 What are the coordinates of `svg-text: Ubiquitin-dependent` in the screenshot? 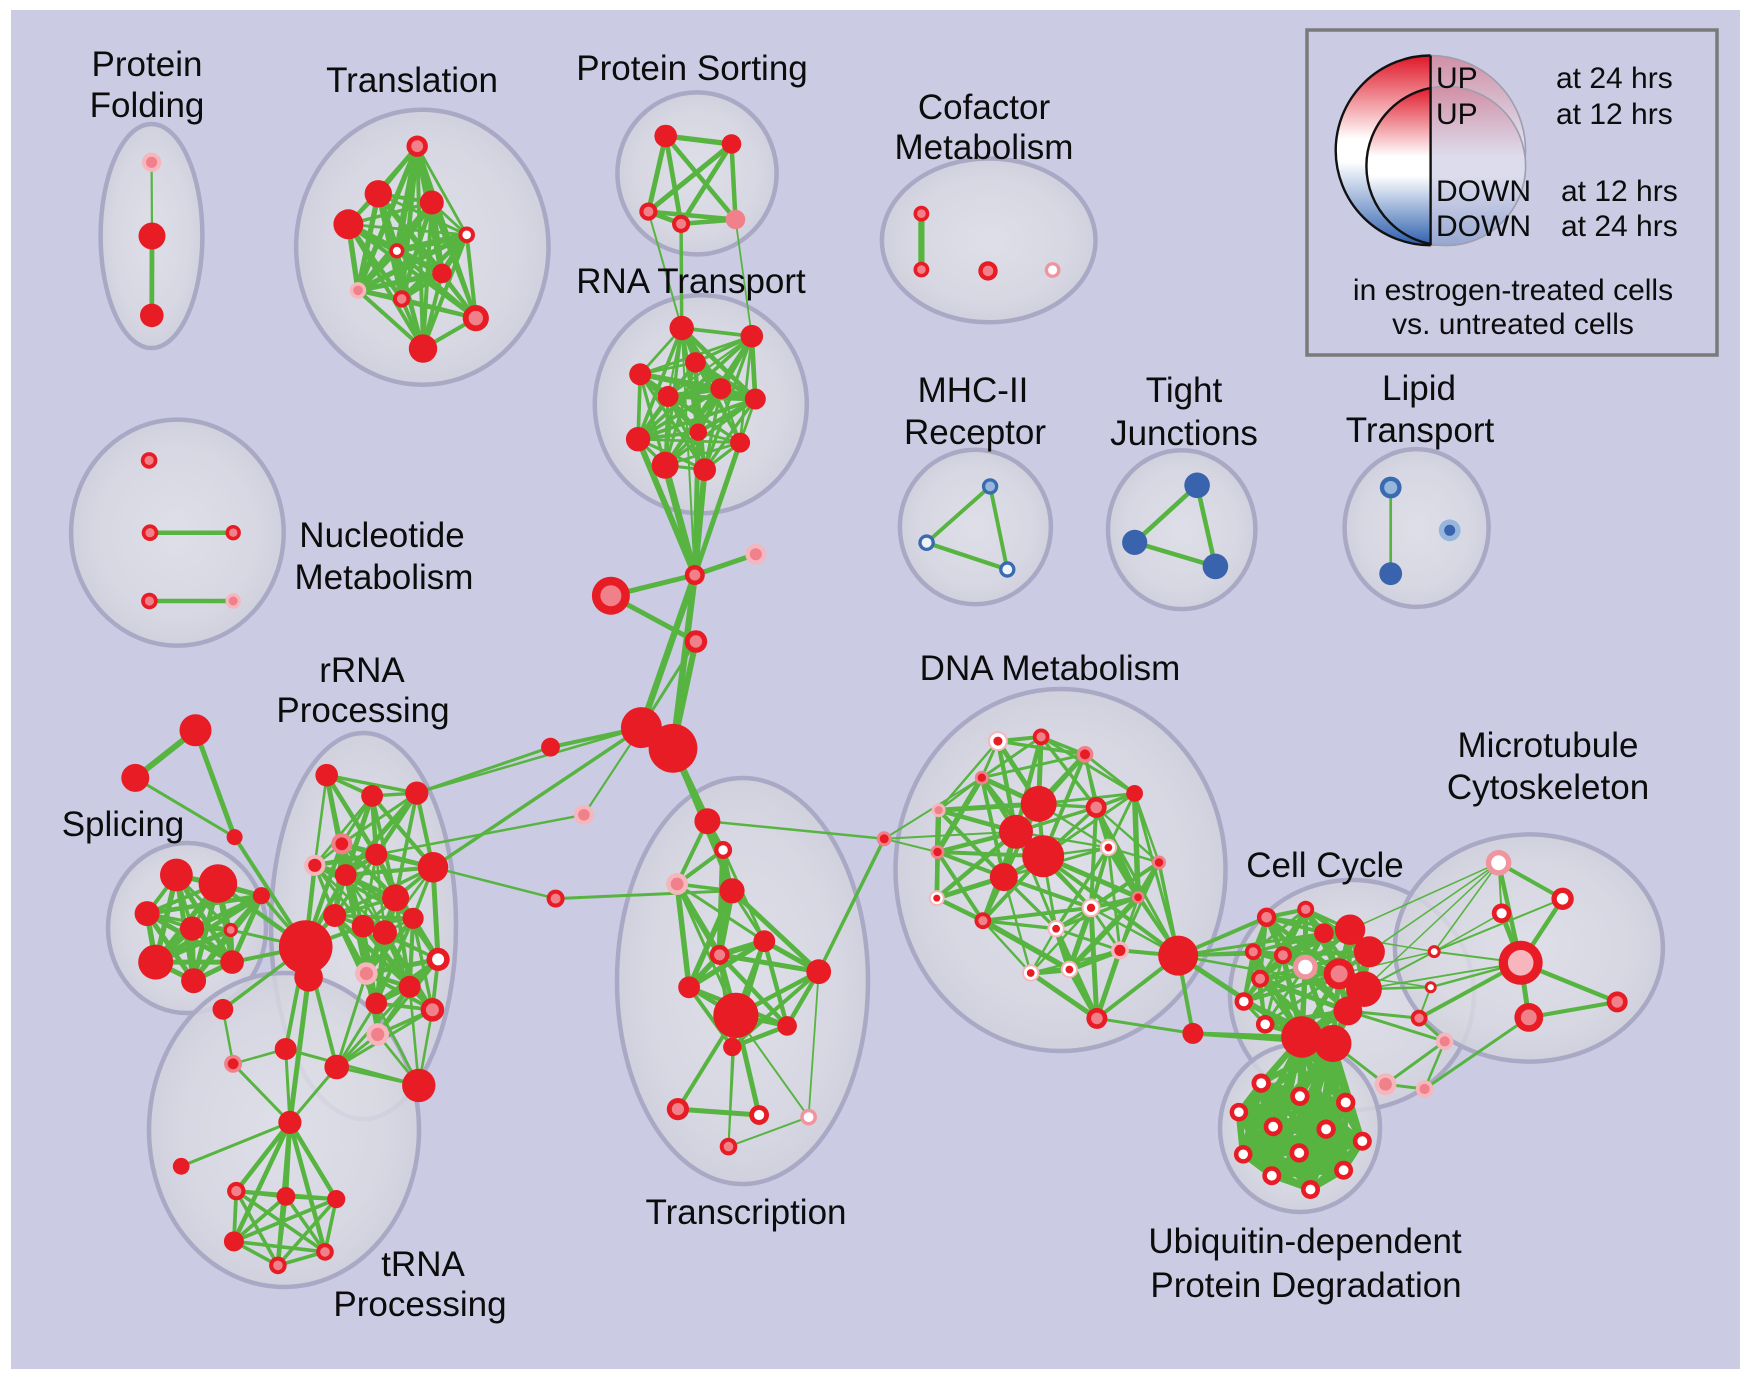 It's located at (1305, 1241).